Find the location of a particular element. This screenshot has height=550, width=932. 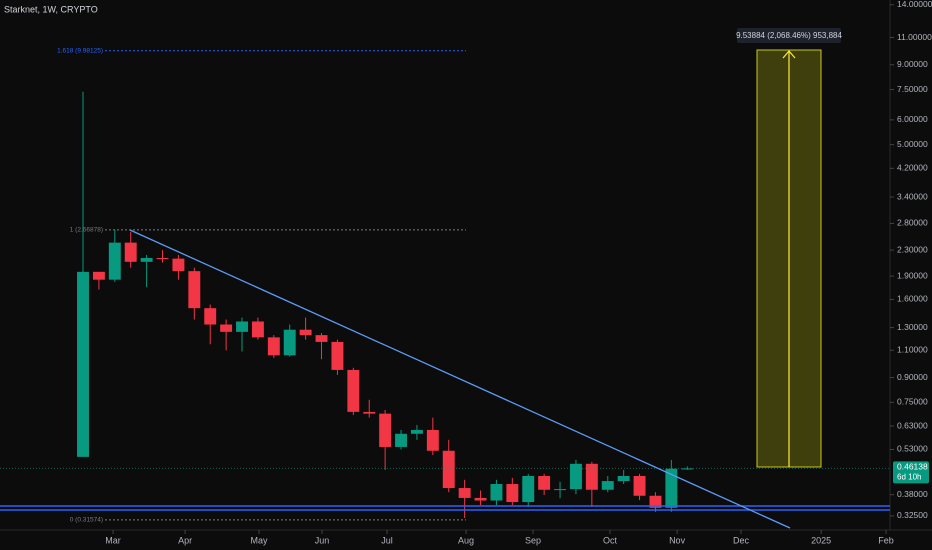

x-tick-label: May is located at coordinates (260, 540).